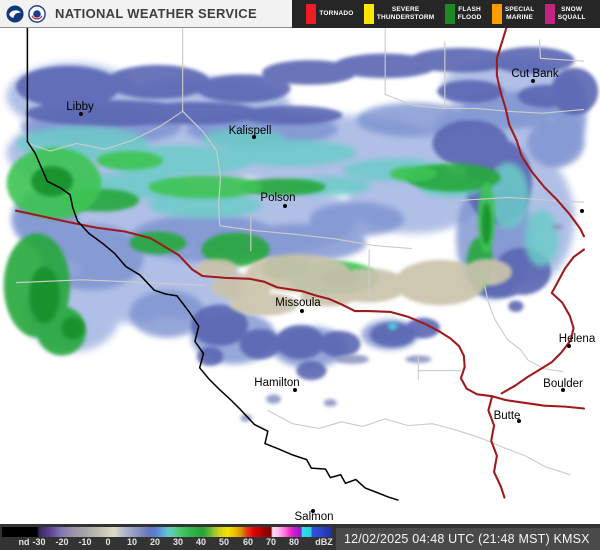 The width and height of the screenshot is (600, 550). I want to click on legend-item-severe-thunderstorm: SEVERE THUNDERSTORM, so click(399, 14).